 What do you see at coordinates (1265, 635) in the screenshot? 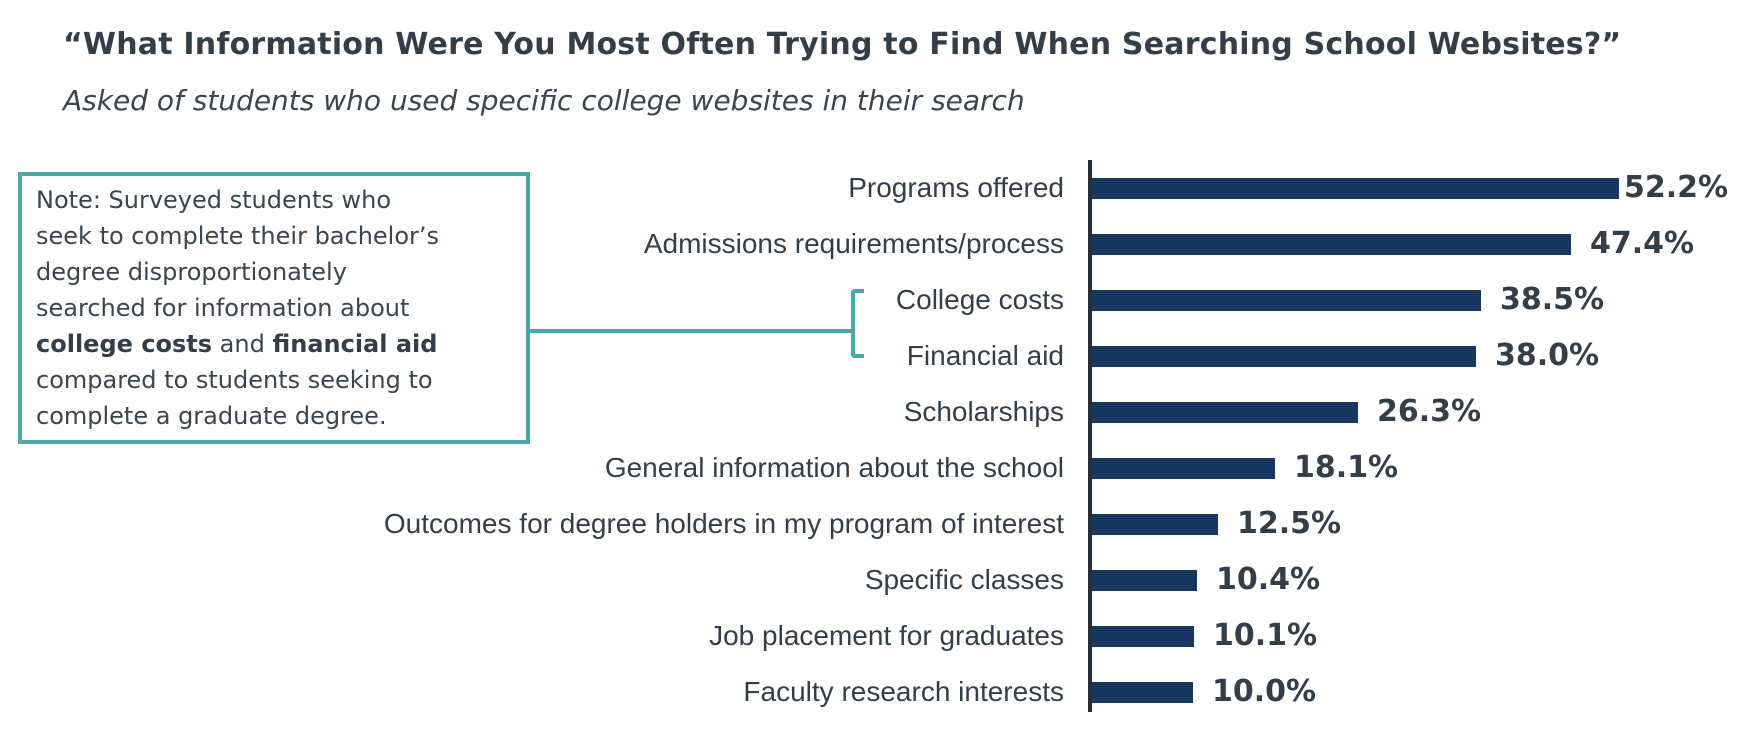
I see `value-label: 10.1%` at bounding box center [1265, 635].